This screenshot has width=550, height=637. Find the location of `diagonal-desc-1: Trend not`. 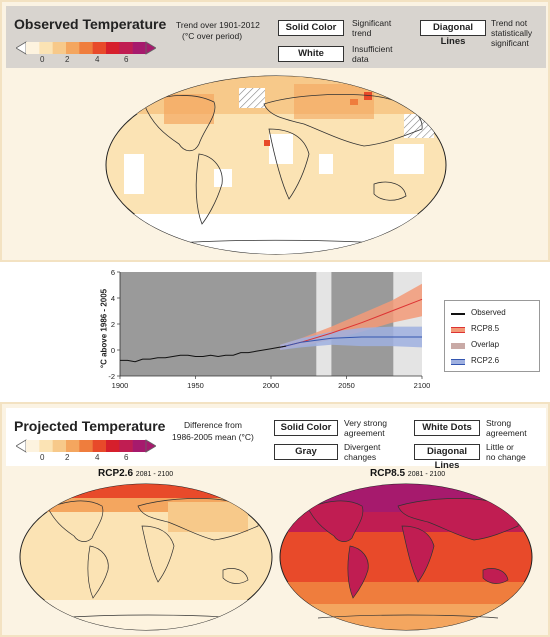

diagonal-desc-1: Trend not is located at coordinates (509, 23).